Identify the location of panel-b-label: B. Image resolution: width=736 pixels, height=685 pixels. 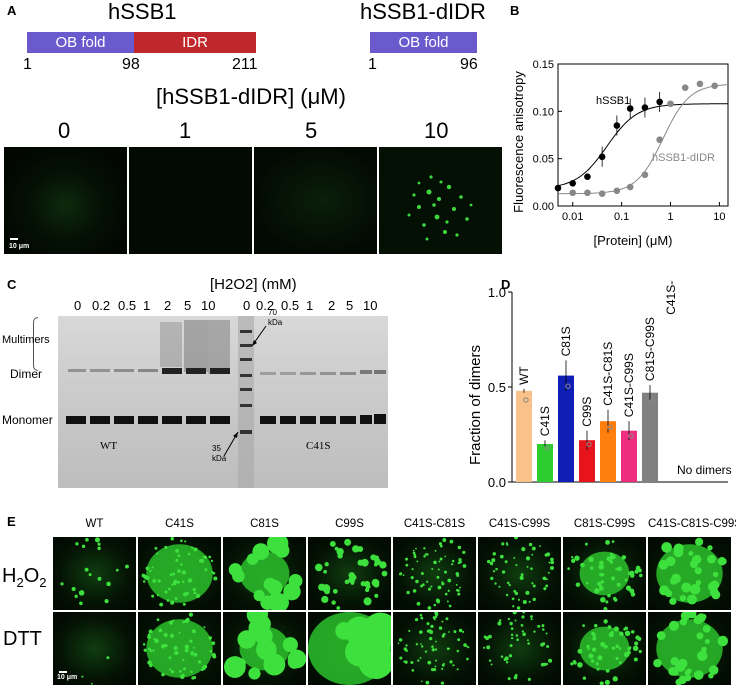
(515, 10).